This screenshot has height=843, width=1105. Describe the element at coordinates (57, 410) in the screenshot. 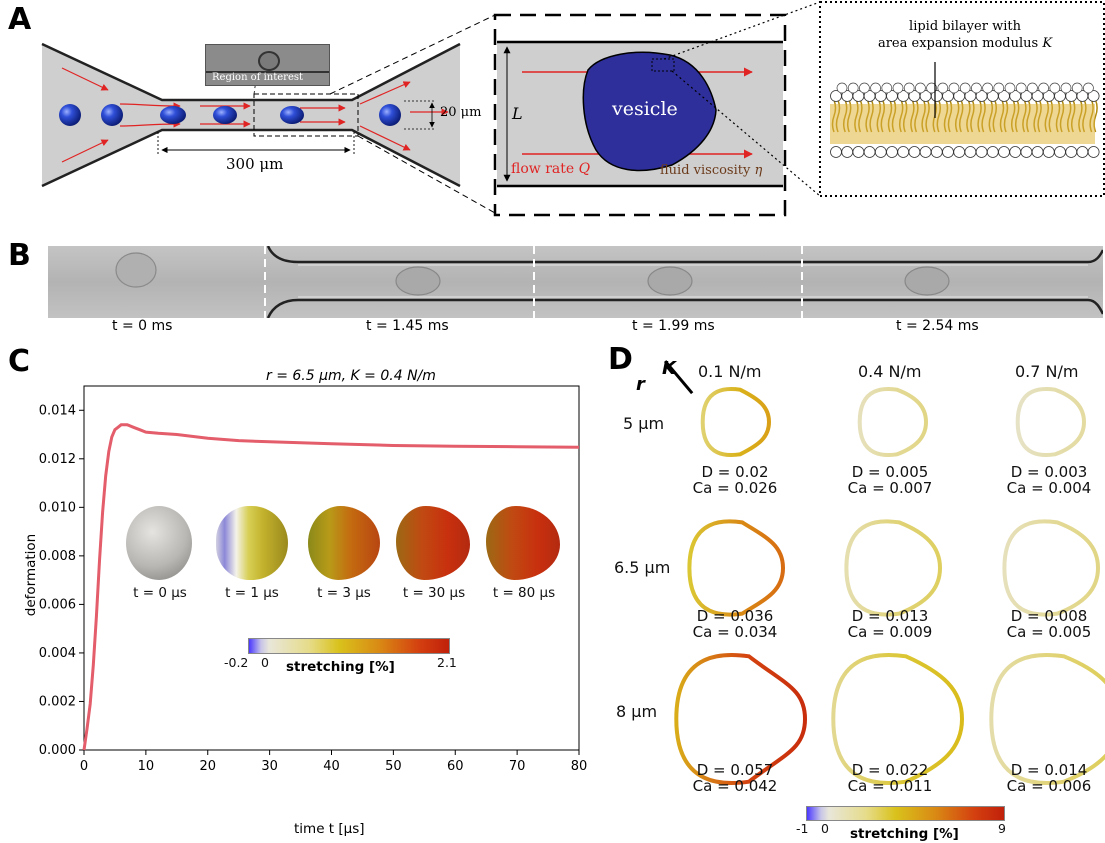

I see `y-tick-label: 0.014` at that location.